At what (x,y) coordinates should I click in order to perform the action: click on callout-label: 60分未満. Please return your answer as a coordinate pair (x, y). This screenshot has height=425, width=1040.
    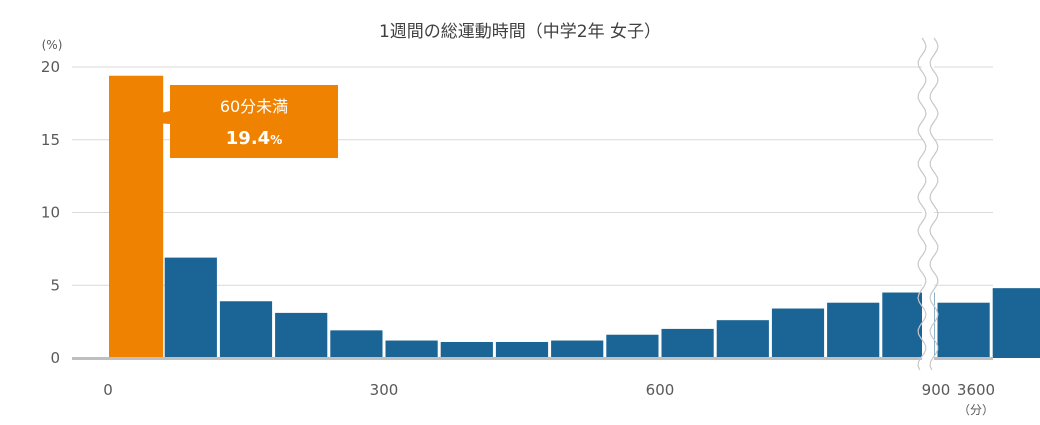
    Looking at the image, I should click on (254, 106).